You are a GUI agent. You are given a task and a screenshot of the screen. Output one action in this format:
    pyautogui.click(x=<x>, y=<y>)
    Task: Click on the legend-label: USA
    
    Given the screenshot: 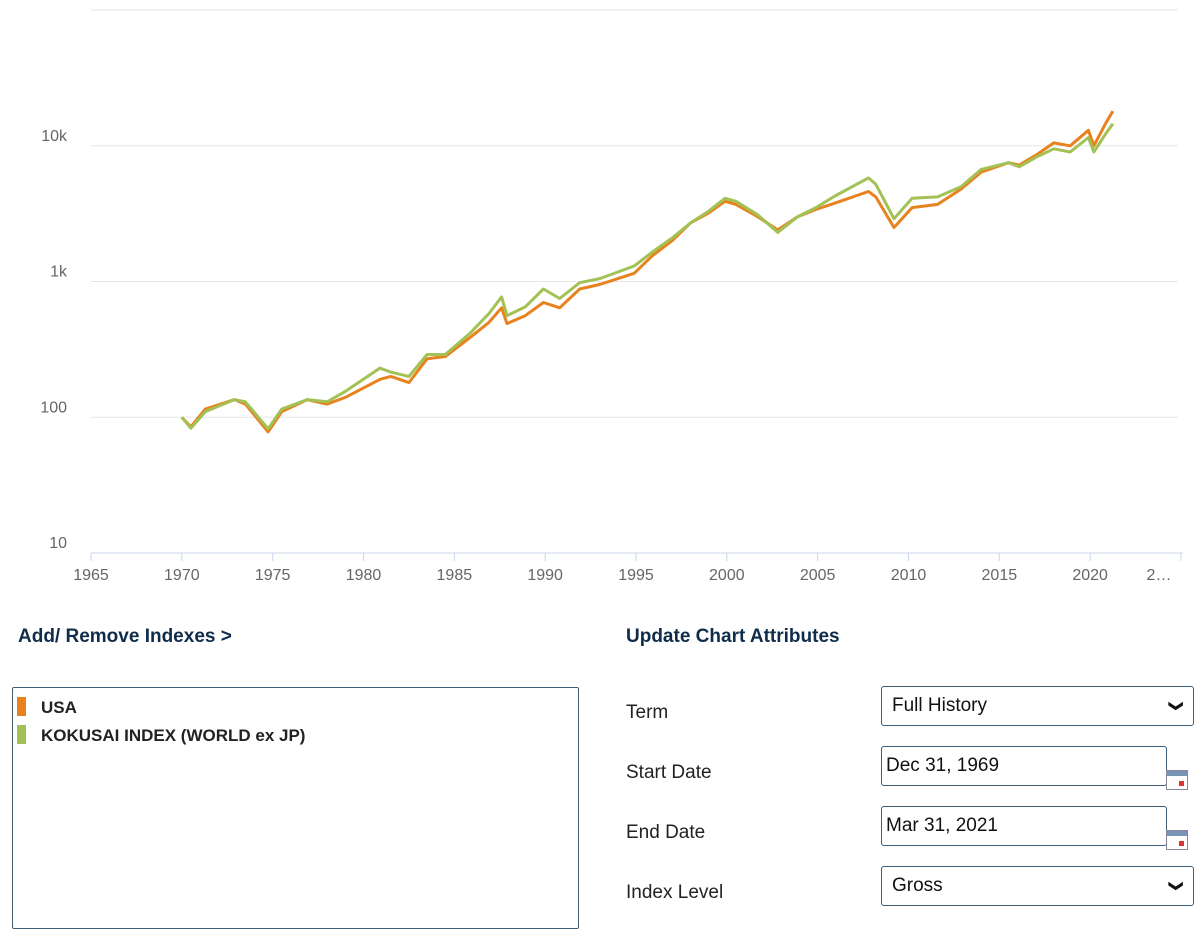 What is the action you would take?
    pyautogui.click(x=59, y=707)
    